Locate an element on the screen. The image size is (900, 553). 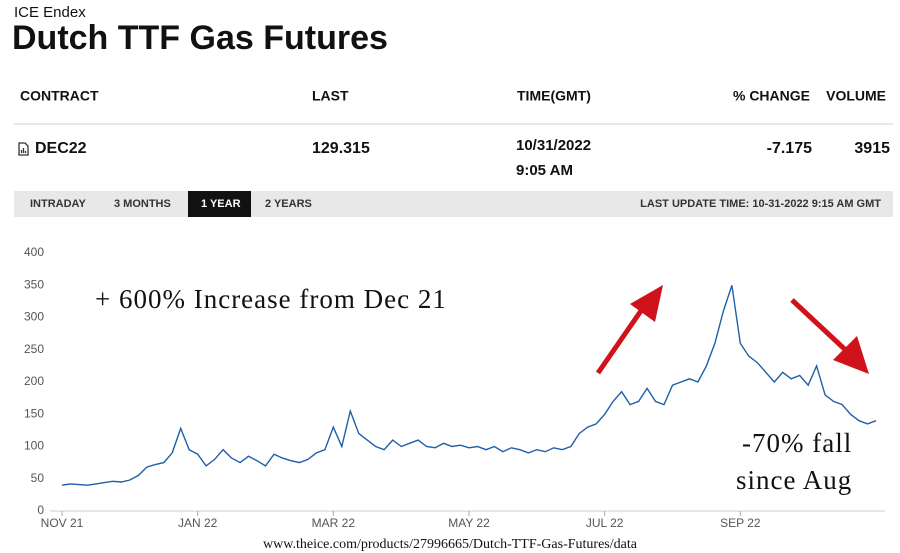
y-tick-label: 400 is located at coordinates (34, 252).